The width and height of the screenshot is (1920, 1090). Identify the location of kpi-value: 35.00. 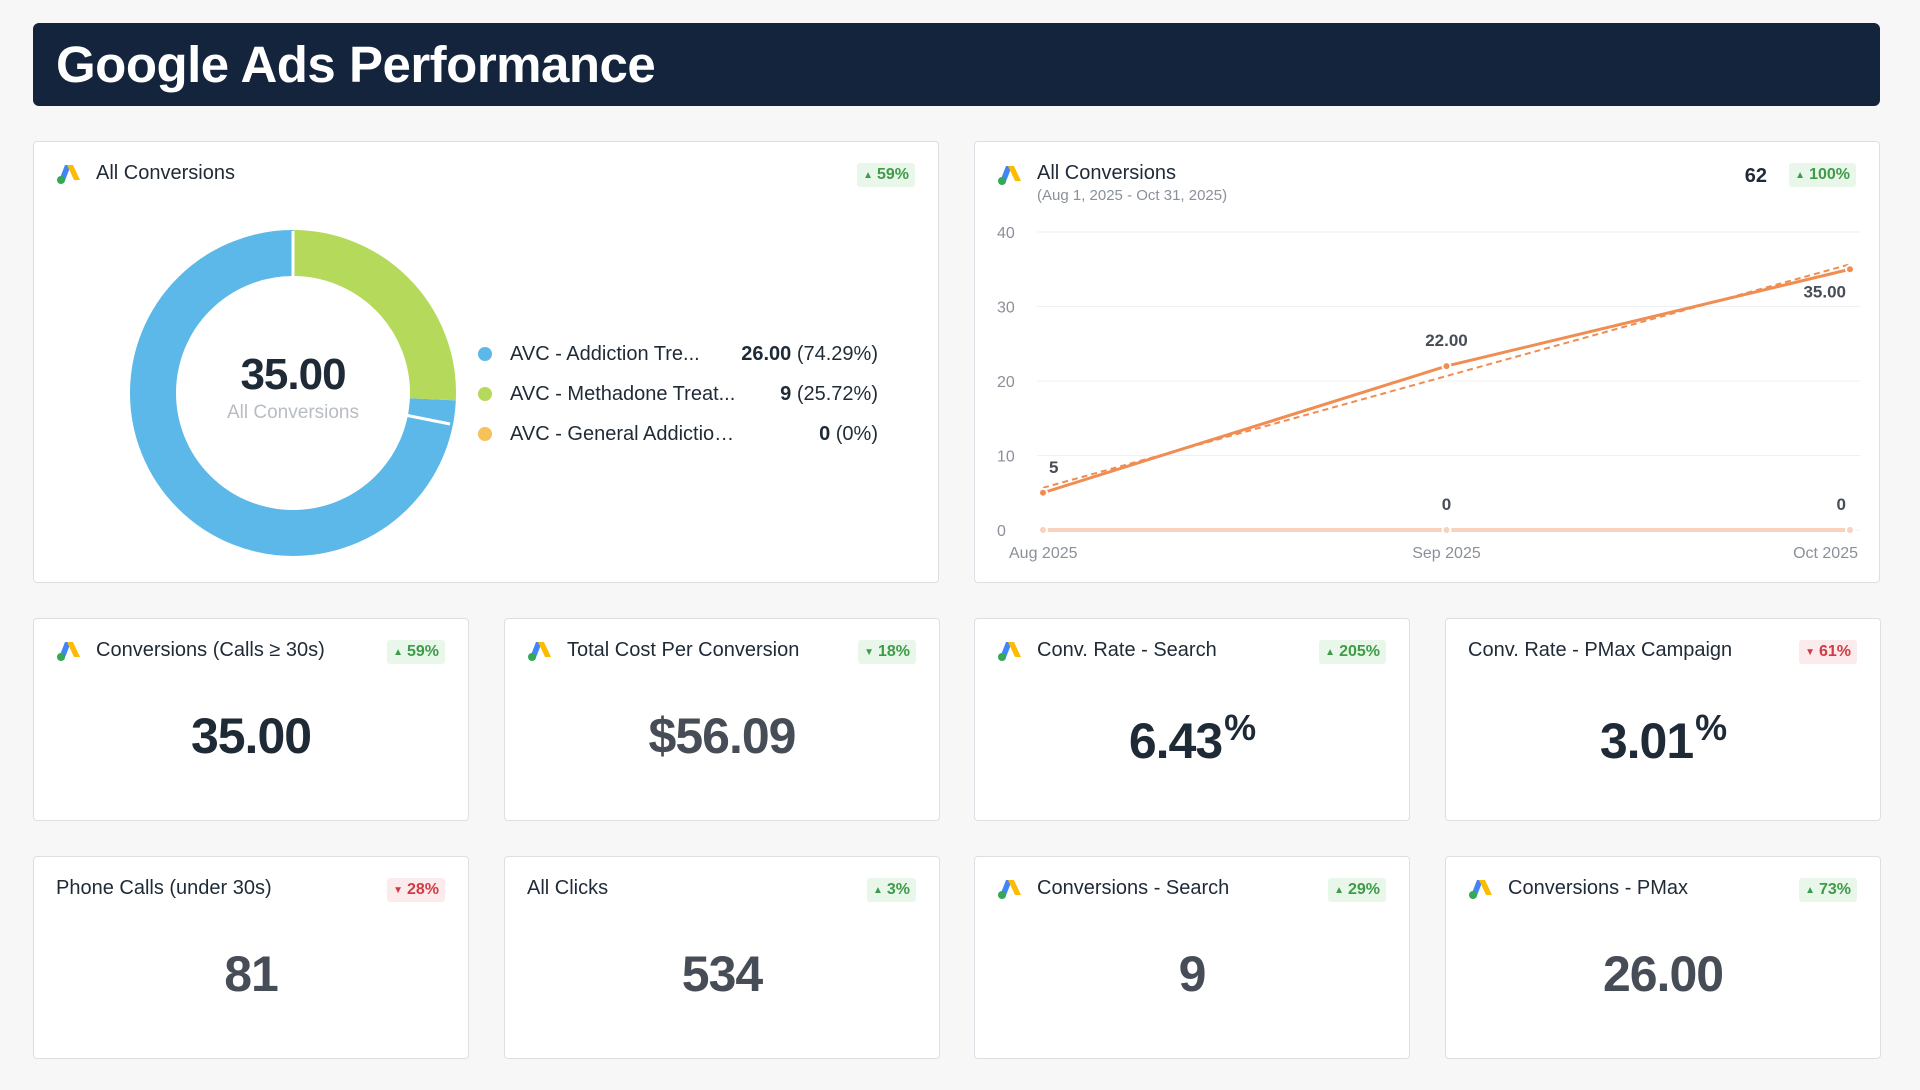
(251, 736).